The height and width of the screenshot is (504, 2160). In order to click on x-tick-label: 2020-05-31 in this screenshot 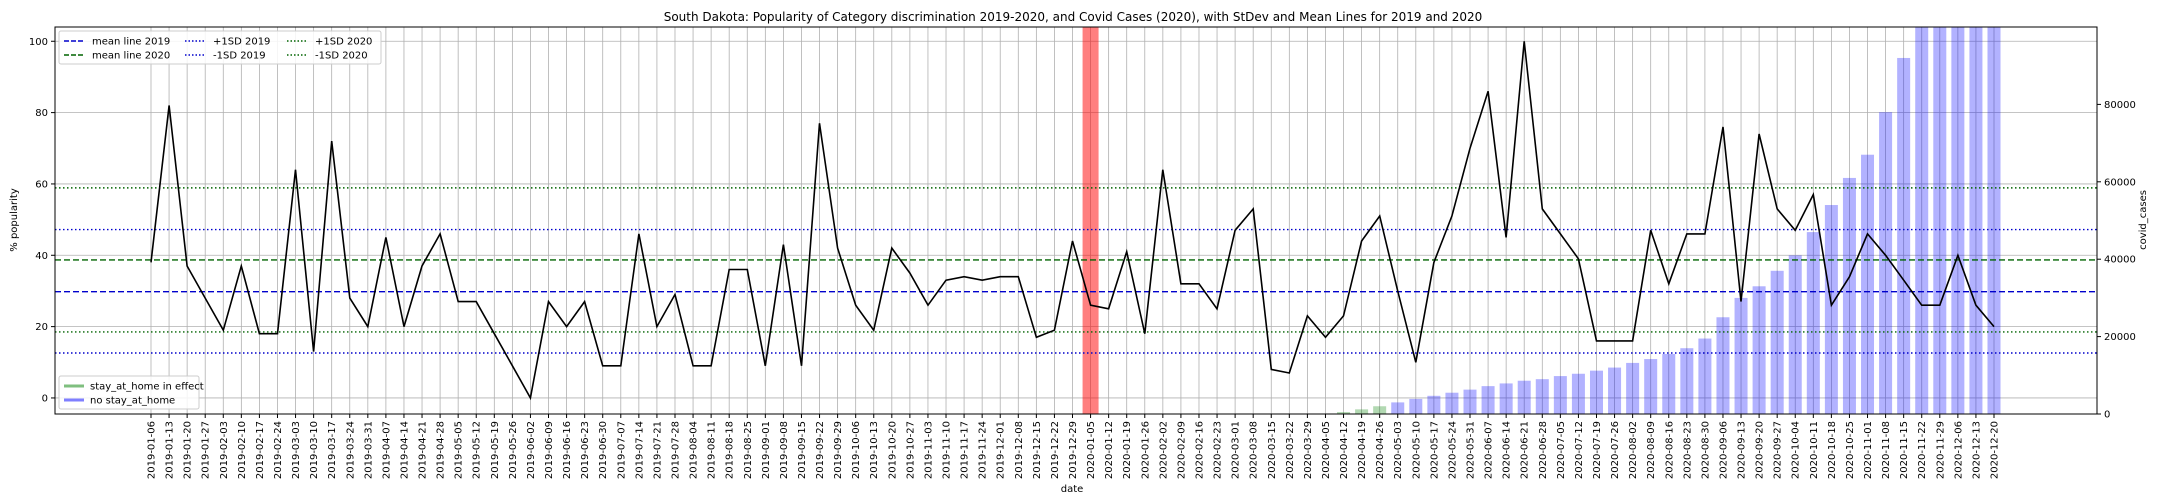, I will do `click(1471, 450)`.